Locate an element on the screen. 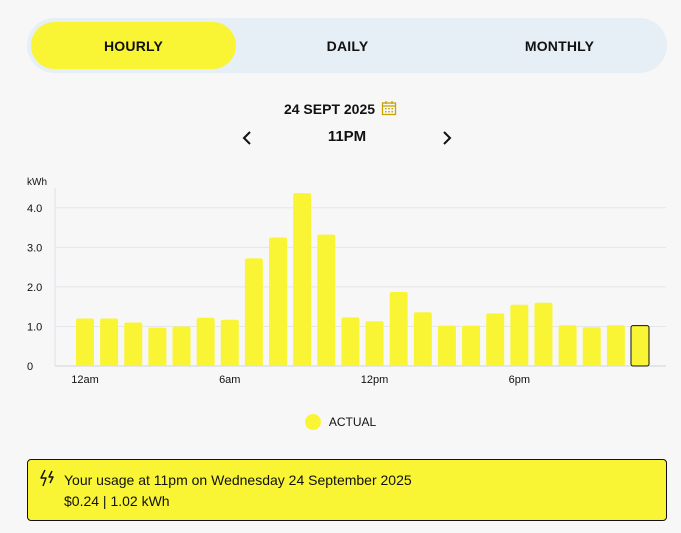 This screenshot has height=533, width=681. x-tick-label: 12pm is located at coordinates (375, 380).